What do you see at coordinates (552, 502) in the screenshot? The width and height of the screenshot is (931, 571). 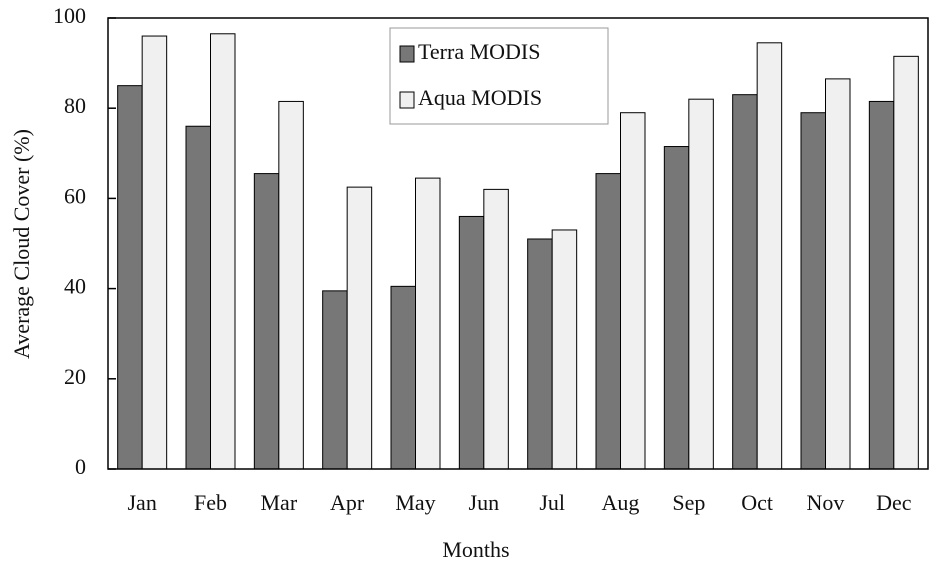 I see `x-tick-label: Jul` at bounding box center [552, 502].